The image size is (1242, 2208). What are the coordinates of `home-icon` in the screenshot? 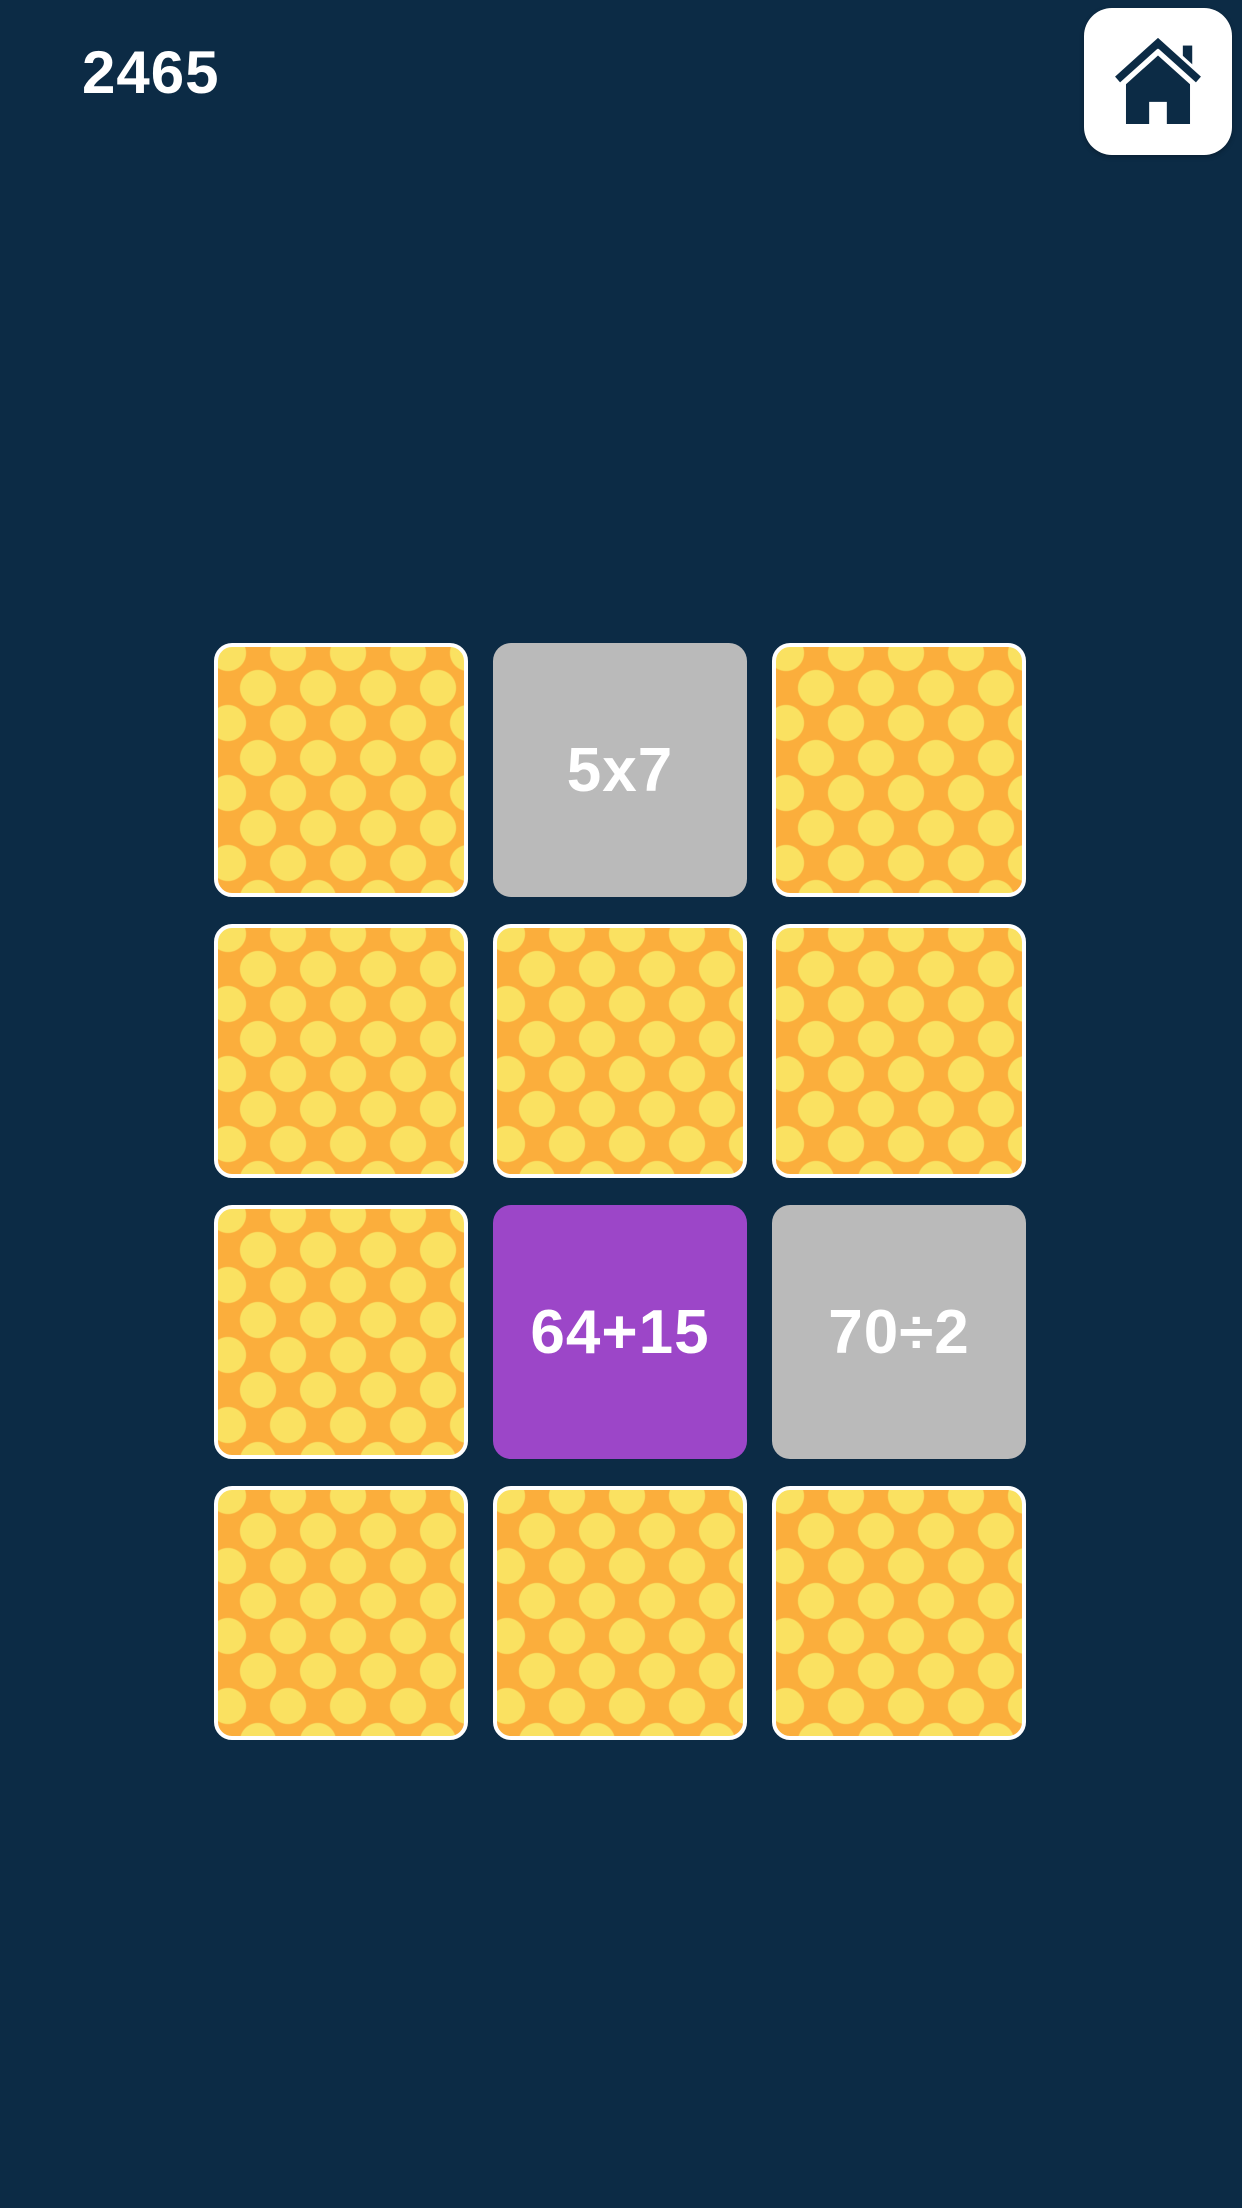 It's located at (1158, 78).